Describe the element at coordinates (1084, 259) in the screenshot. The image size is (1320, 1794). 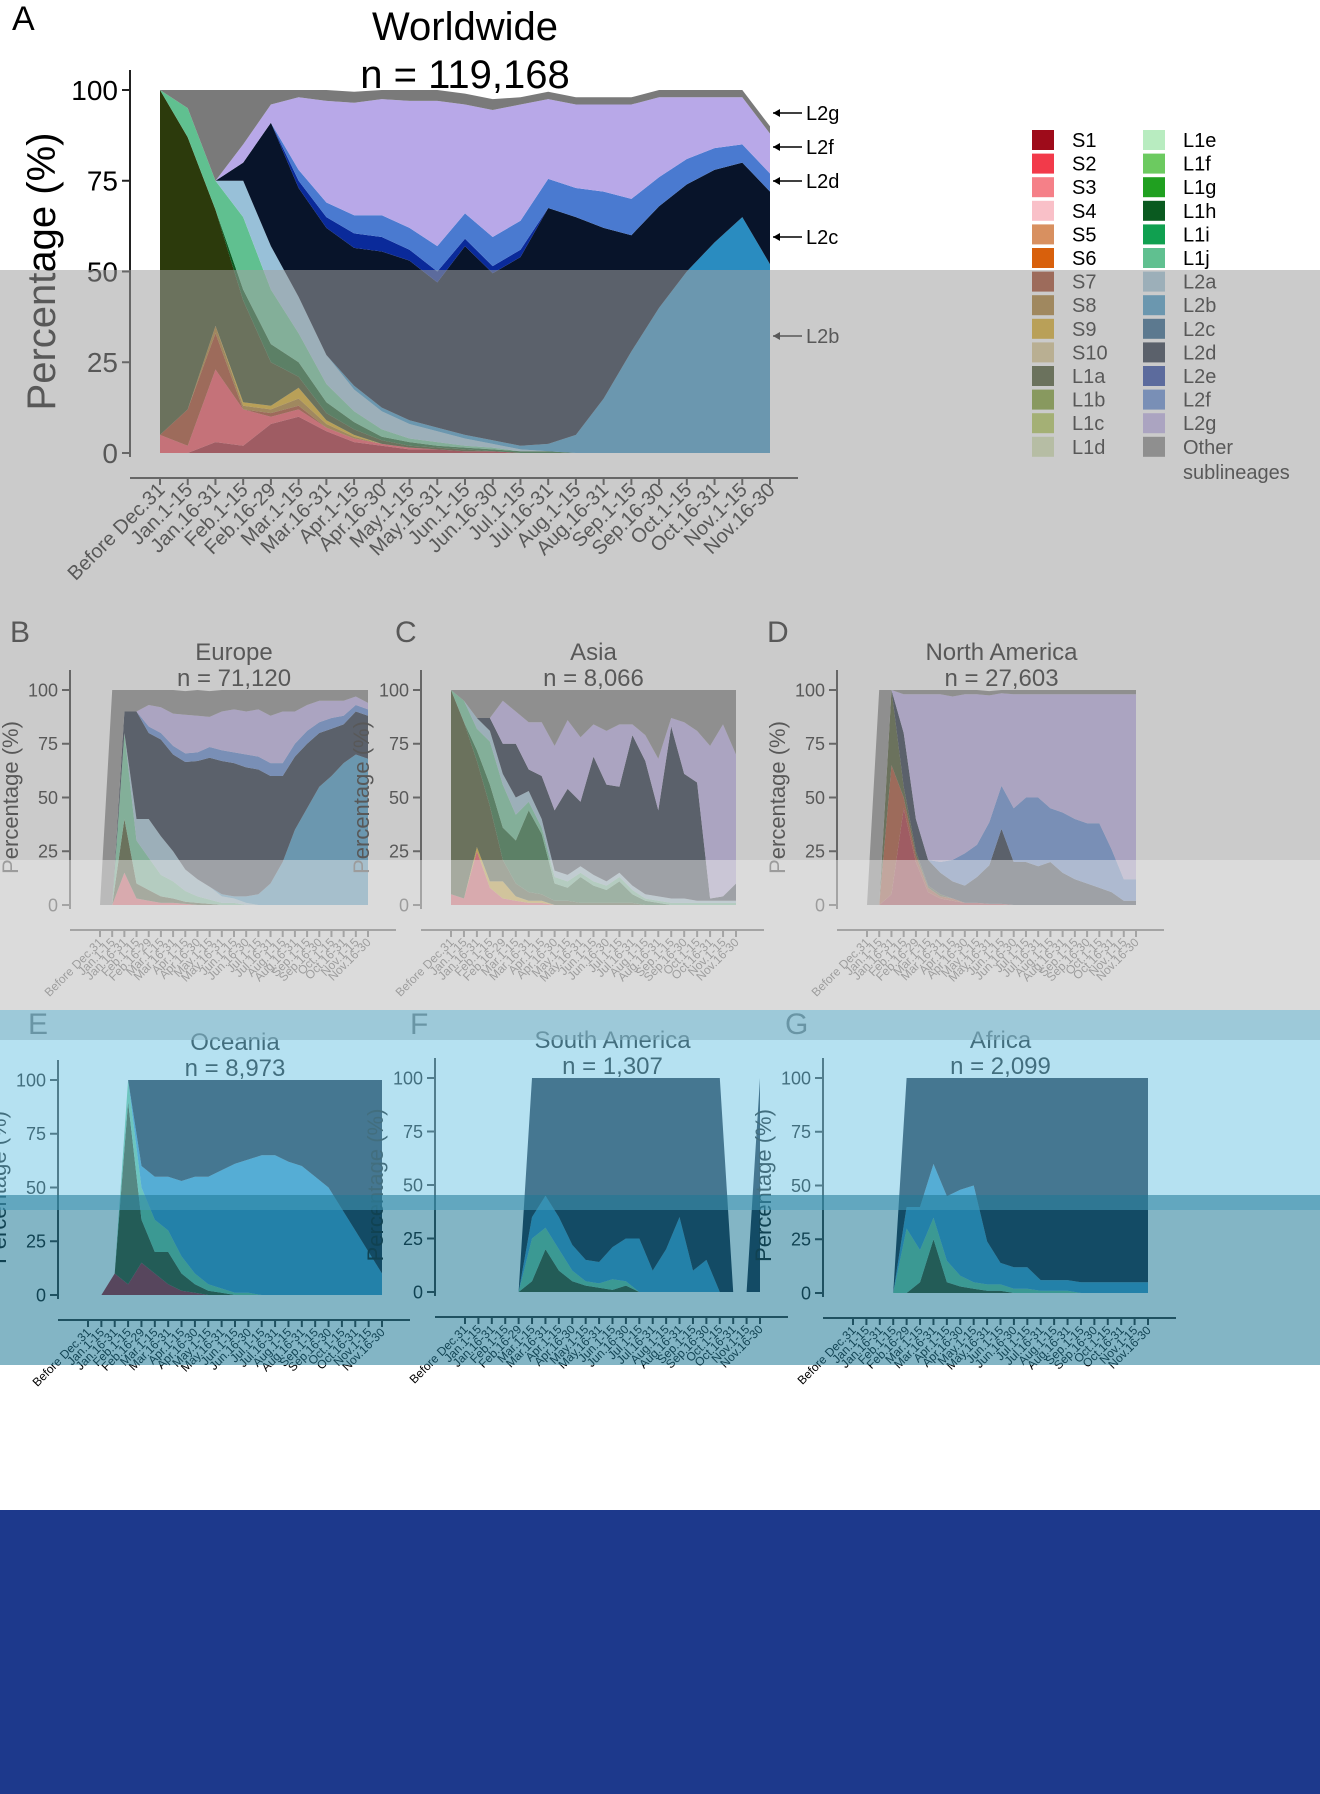
I see `legend-label: S6` at that location.